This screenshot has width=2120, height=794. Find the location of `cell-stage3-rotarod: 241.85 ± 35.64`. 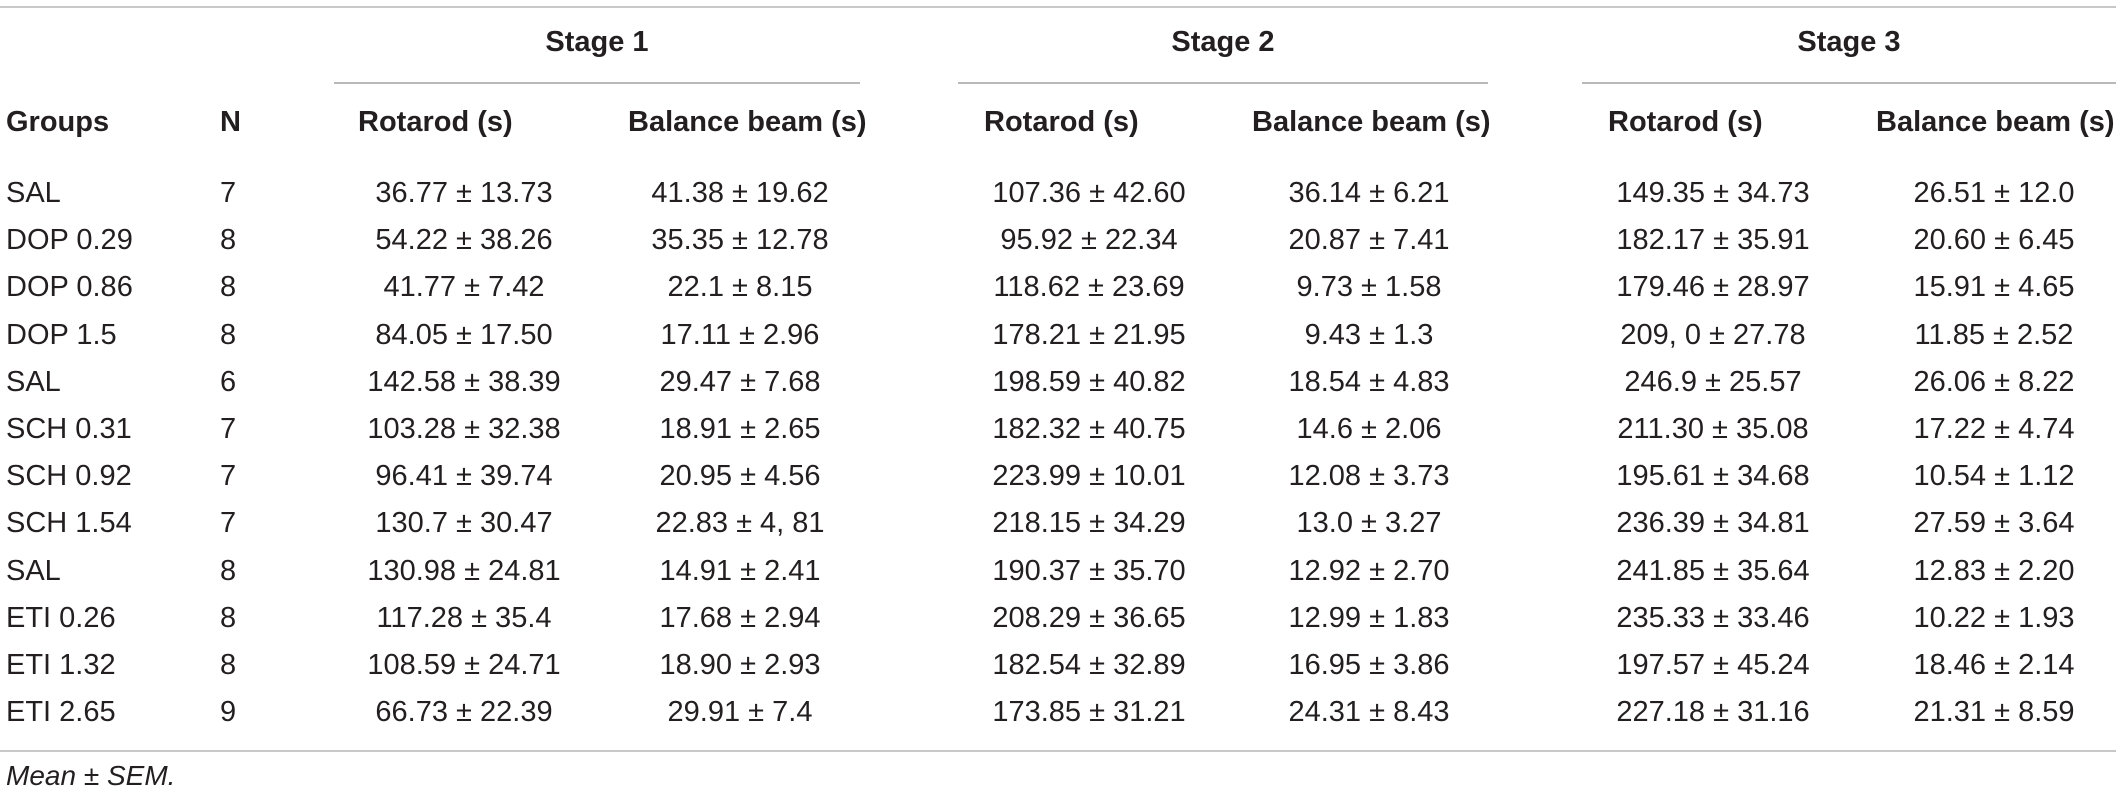

cell-stage3-rotarod: 241.85 ± 35.64 is located at coordinates (1713, 570).